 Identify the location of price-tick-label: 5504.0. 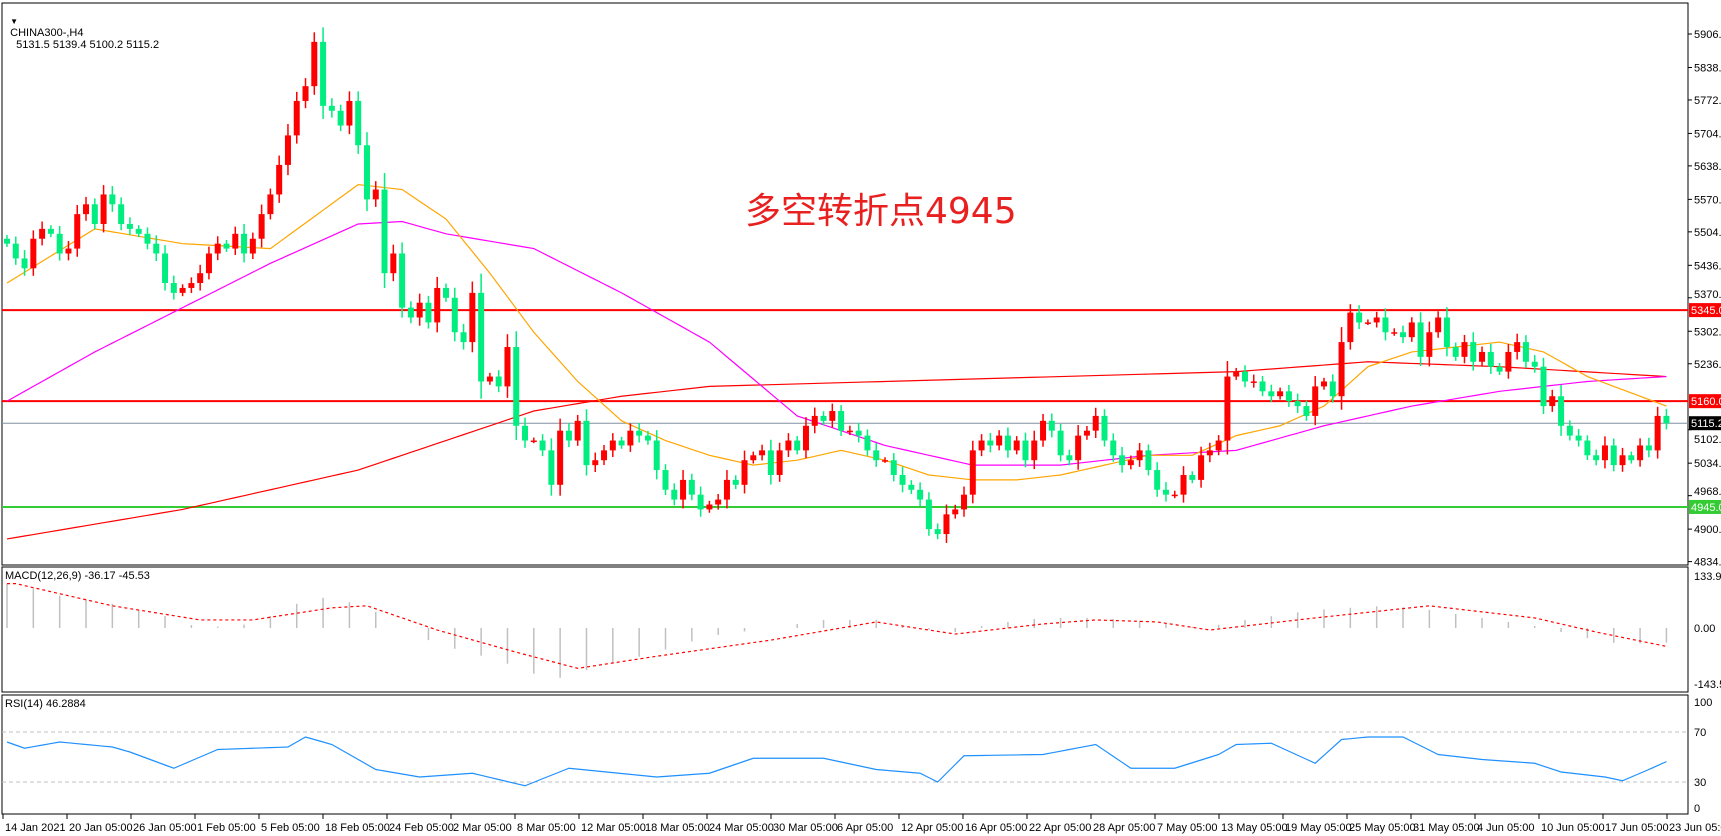
(1707, 233).